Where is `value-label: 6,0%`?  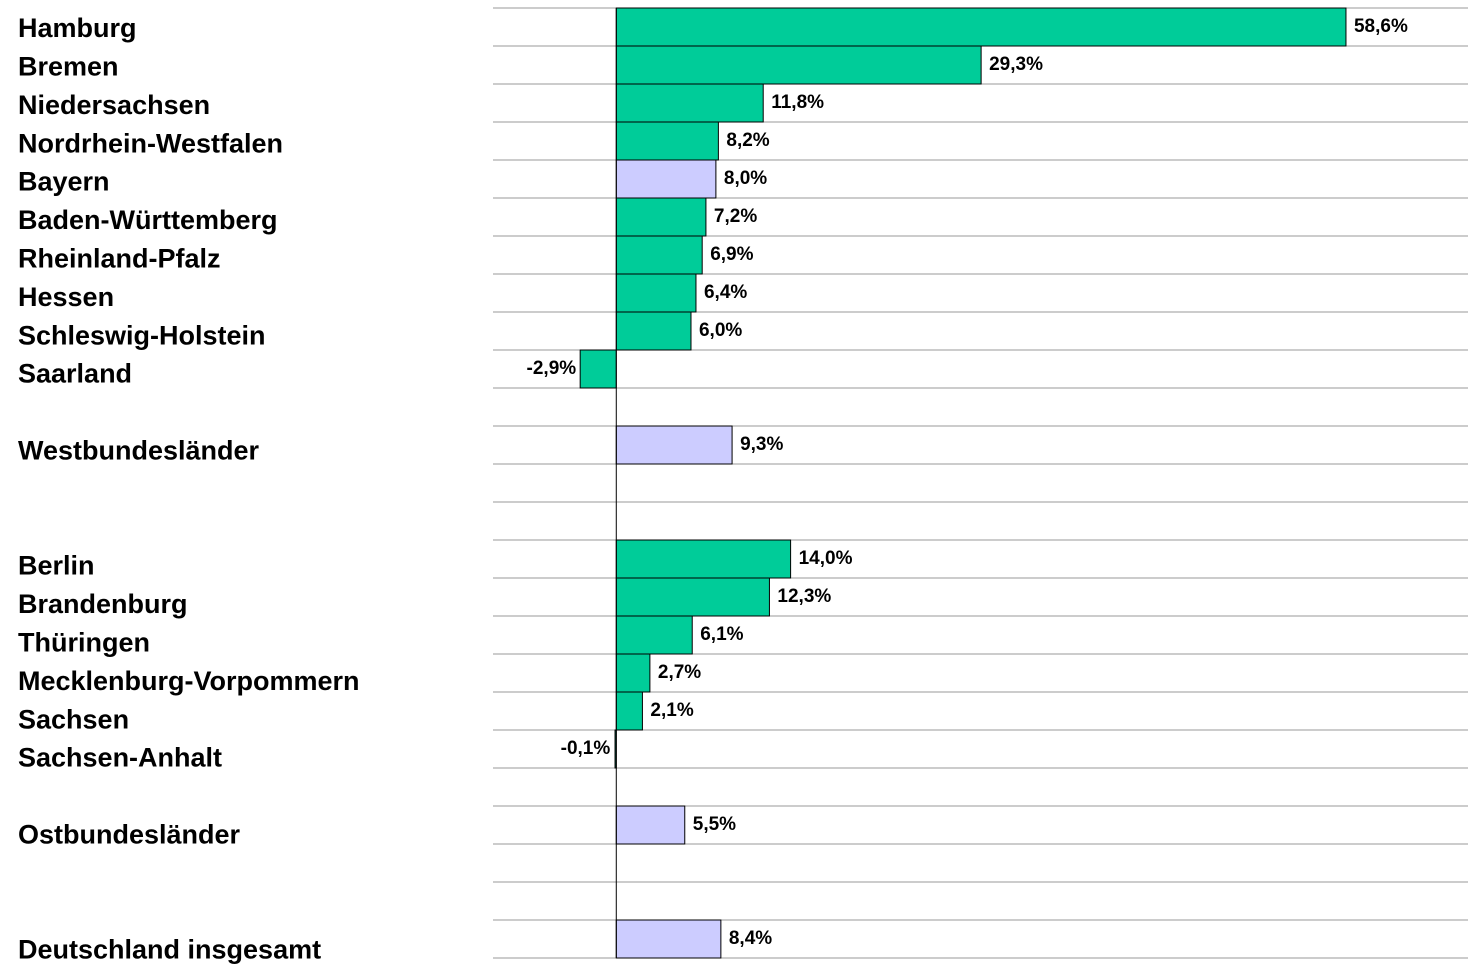 value-label: 6,0% is located at coordinates (720, 330).